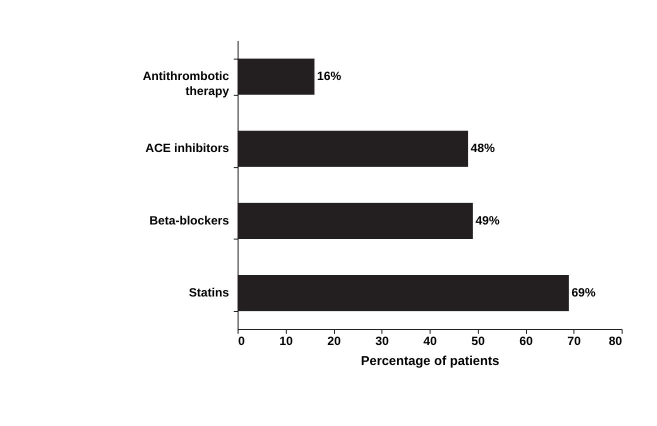  I want to click on data-label: 16%, so click(329, 76).